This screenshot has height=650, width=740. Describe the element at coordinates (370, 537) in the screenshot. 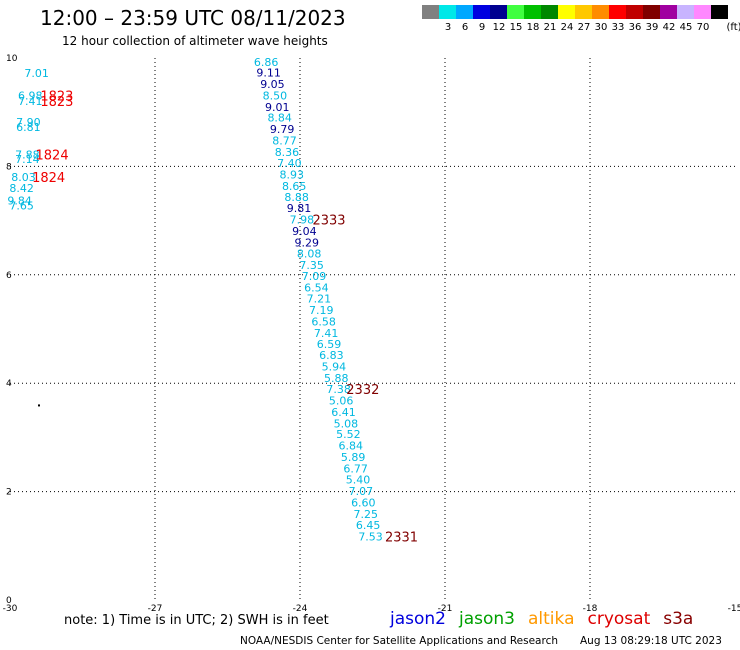

I see `wave-height-label: 7.53` at that location.